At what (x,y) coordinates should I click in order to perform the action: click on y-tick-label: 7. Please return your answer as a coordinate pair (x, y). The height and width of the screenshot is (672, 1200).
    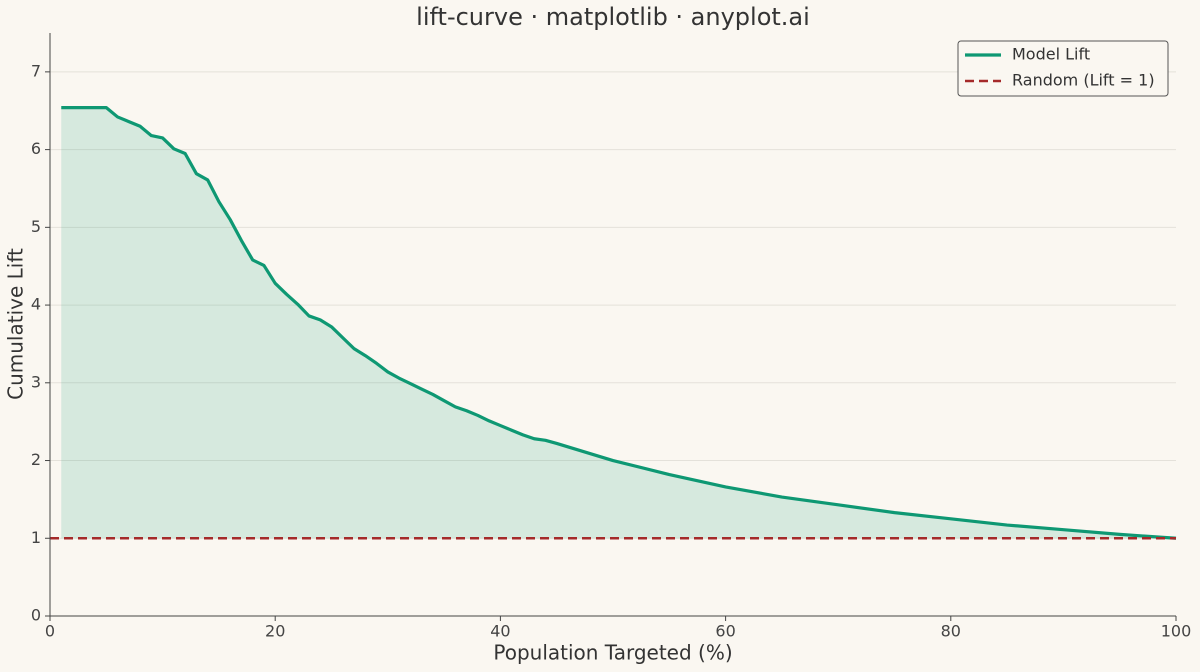
    Looking at the image, I should click on (36, 70).